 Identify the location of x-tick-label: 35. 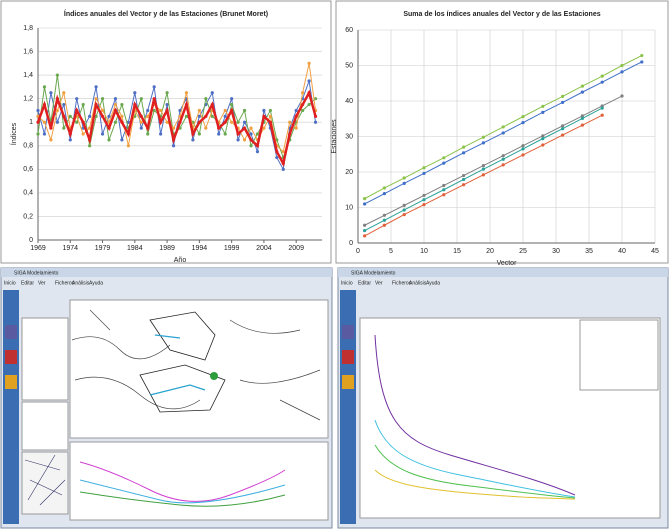
(589, 251).